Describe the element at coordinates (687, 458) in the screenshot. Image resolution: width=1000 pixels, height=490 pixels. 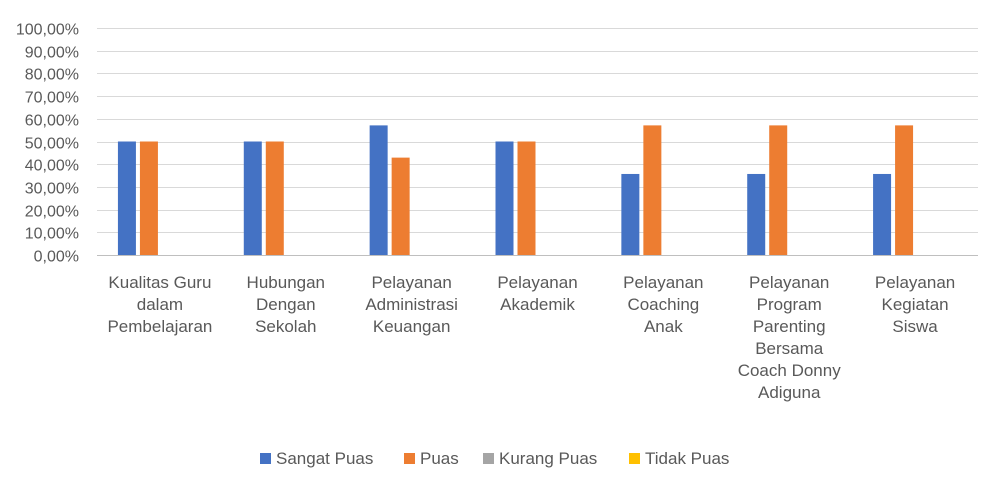
I see `legend-label: Tidak Puas` at that location.